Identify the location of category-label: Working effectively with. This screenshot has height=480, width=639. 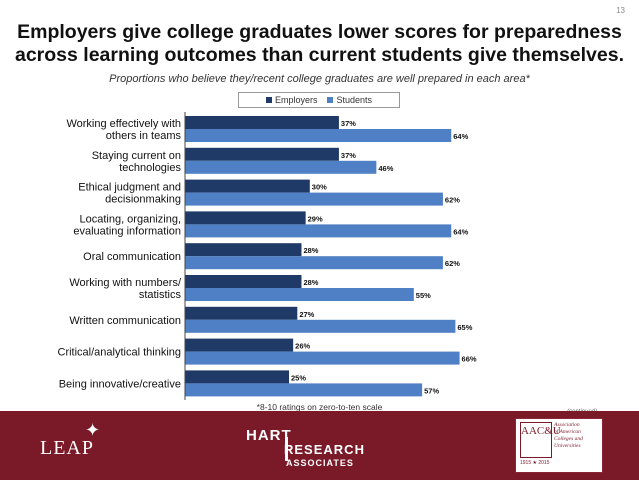
(123, 124).